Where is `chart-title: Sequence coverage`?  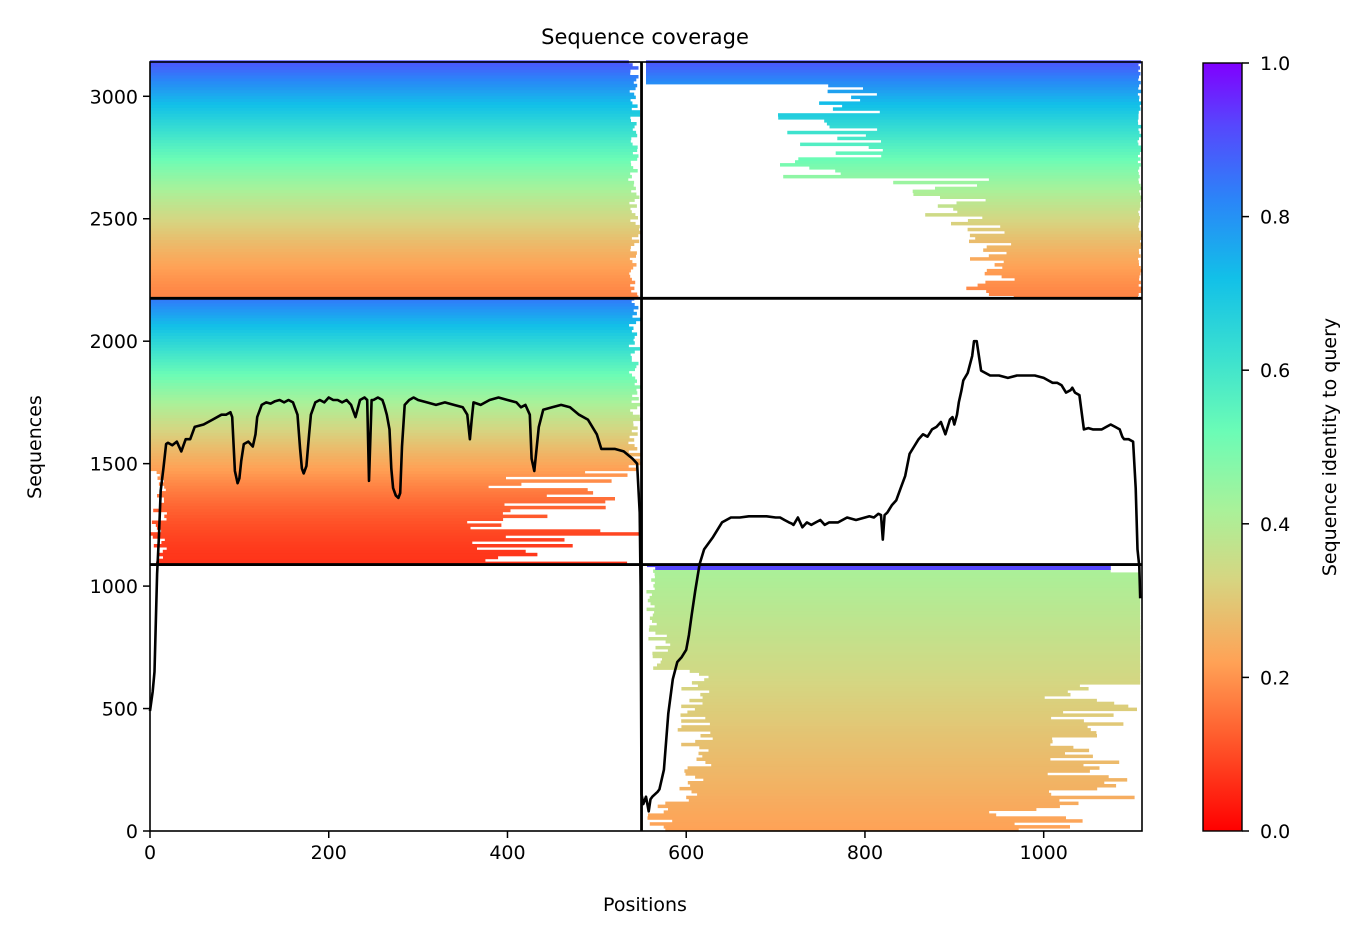
chart-title: Sequence coverage is located at coordinates (645, 37).